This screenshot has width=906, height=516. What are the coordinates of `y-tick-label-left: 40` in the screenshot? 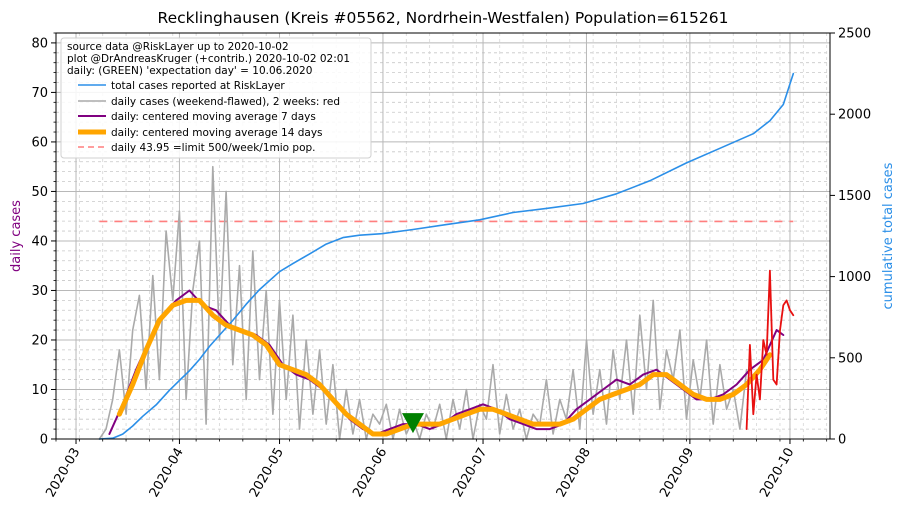 It's located at (39, 241).